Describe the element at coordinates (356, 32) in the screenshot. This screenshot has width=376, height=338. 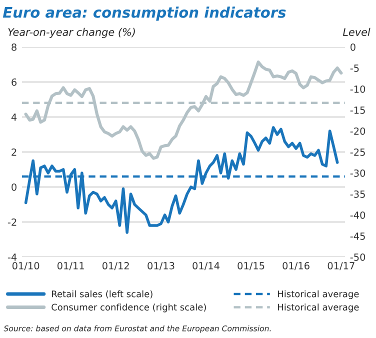
I see `y2-axis-title: Level` at that location.